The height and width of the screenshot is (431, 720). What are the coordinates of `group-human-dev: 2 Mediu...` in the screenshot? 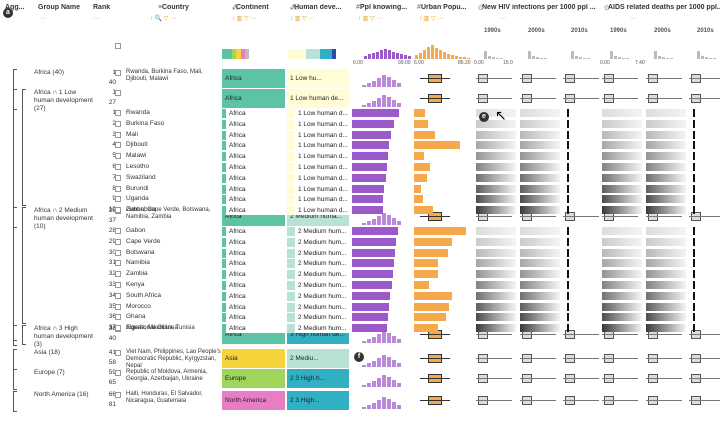 It's located at (318, 358).